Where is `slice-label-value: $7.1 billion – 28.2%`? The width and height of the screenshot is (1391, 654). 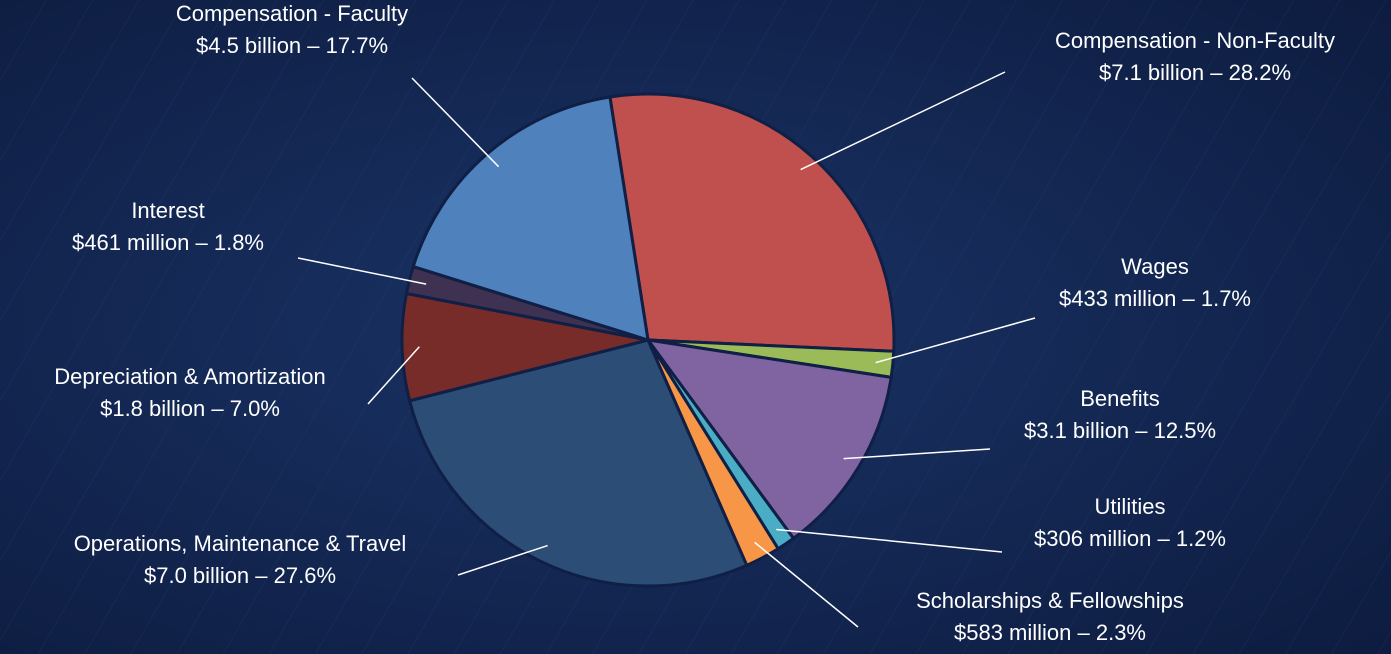
slice-label-value: $7.1 billion – 28.2% is located at coordinates (1195, 72).